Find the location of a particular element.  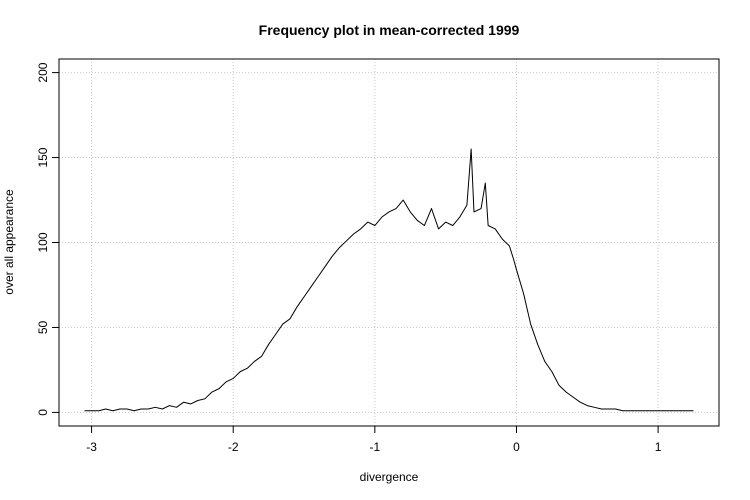

y-axis: 0 50 100 150 200 is located at coordinates (47, 239).